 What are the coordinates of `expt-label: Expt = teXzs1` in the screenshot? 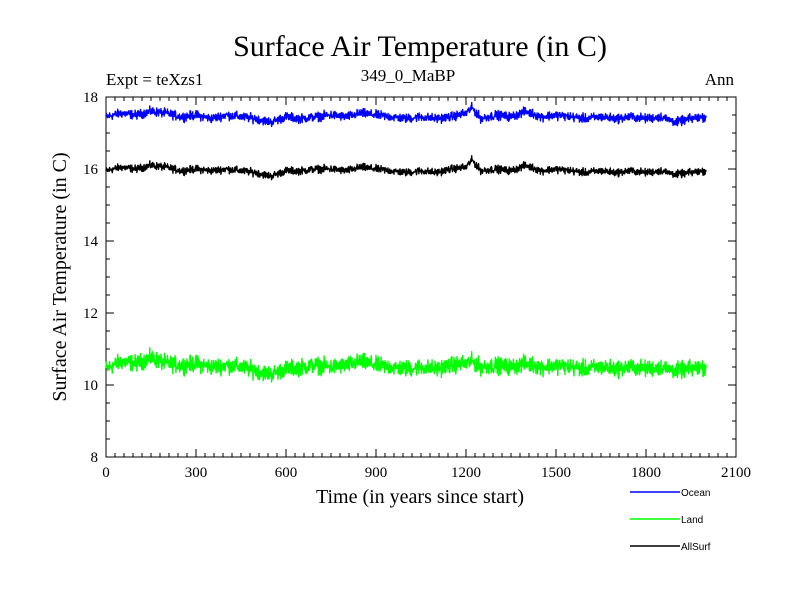 It's located at (154, 79).